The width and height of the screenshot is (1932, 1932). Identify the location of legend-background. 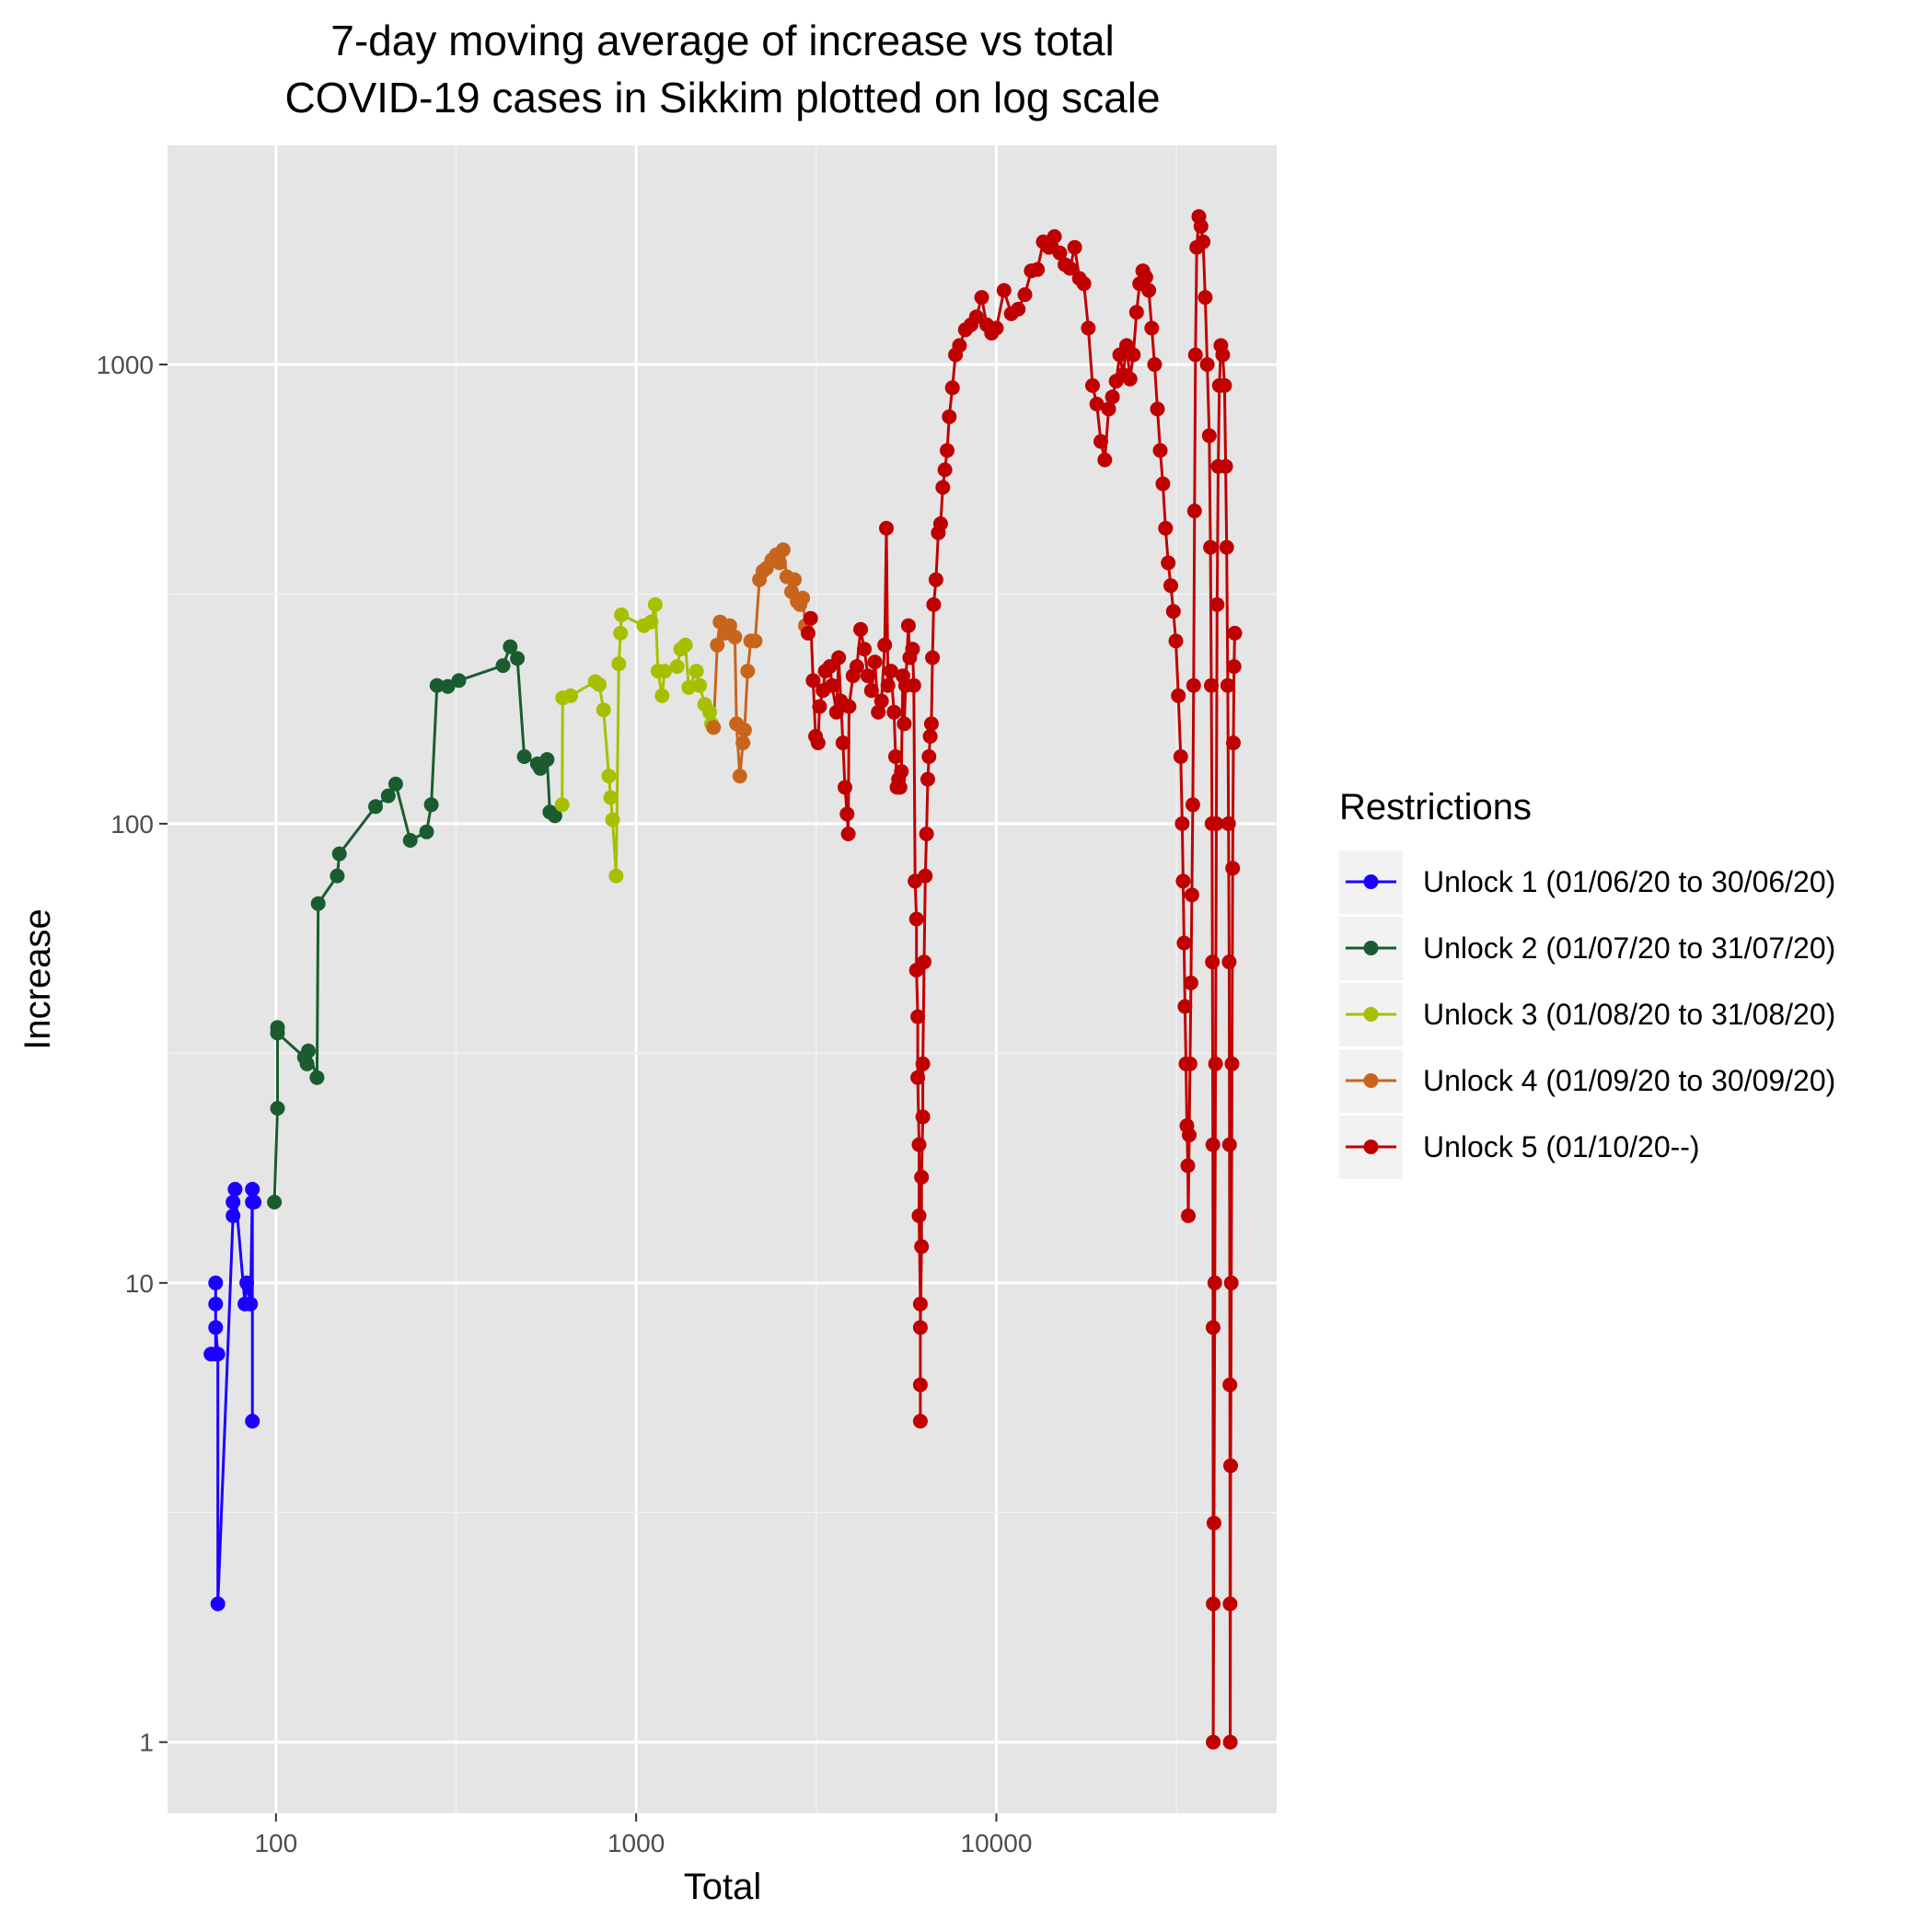
(1625, 976).